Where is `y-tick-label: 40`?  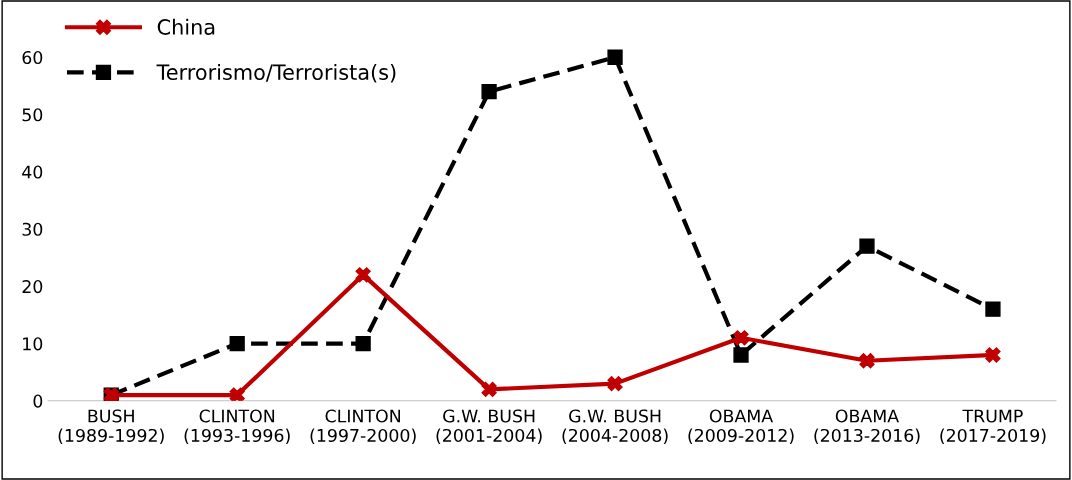
y-tick-label: 40 is located at coordinates (32, 172).